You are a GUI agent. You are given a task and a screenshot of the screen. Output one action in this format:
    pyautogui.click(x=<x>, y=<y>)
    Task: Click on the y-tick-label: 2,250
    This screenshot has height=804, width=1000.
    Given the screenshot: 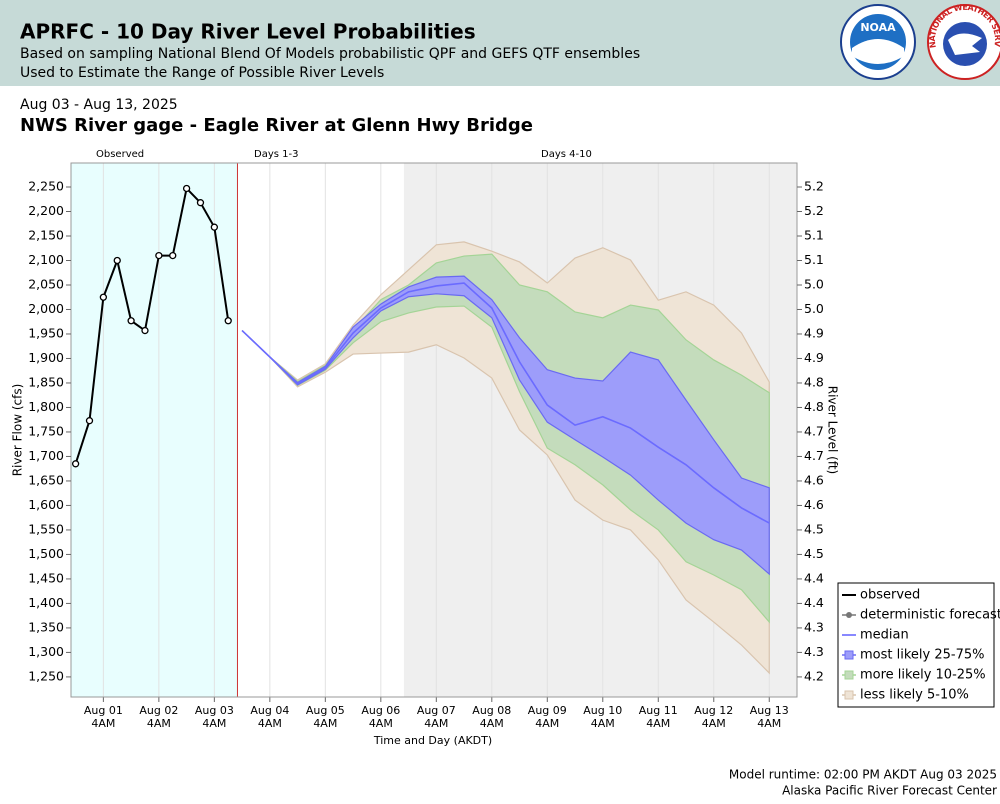 What is the action you would take?
    pyautogui.click(x=46, y=186)
    